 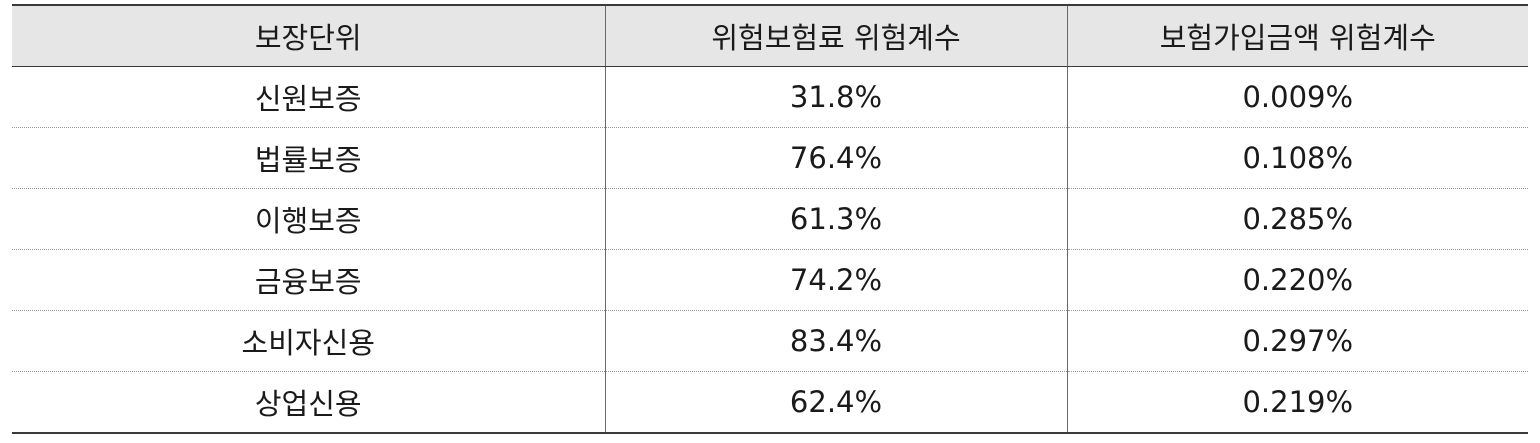 I want to click on table-row: 상업신용 62.4% 0.219%, so click(x=770, y=402).